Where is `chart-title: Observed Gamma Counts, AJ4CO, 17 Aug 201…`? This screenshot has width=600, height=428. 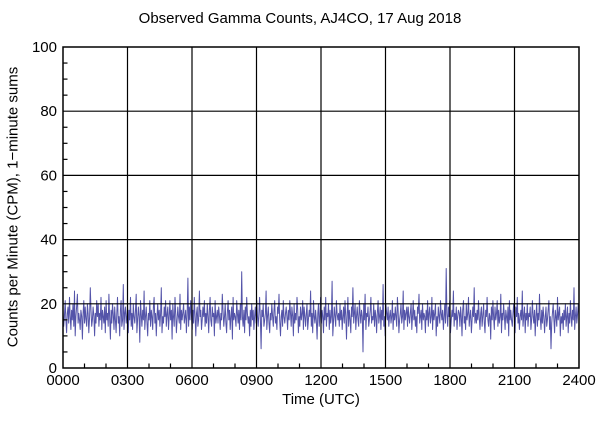
chart-title: Observed Gamma Counts, AJ4CO, 17 Aug 201… is located at coordinates (300, 18).